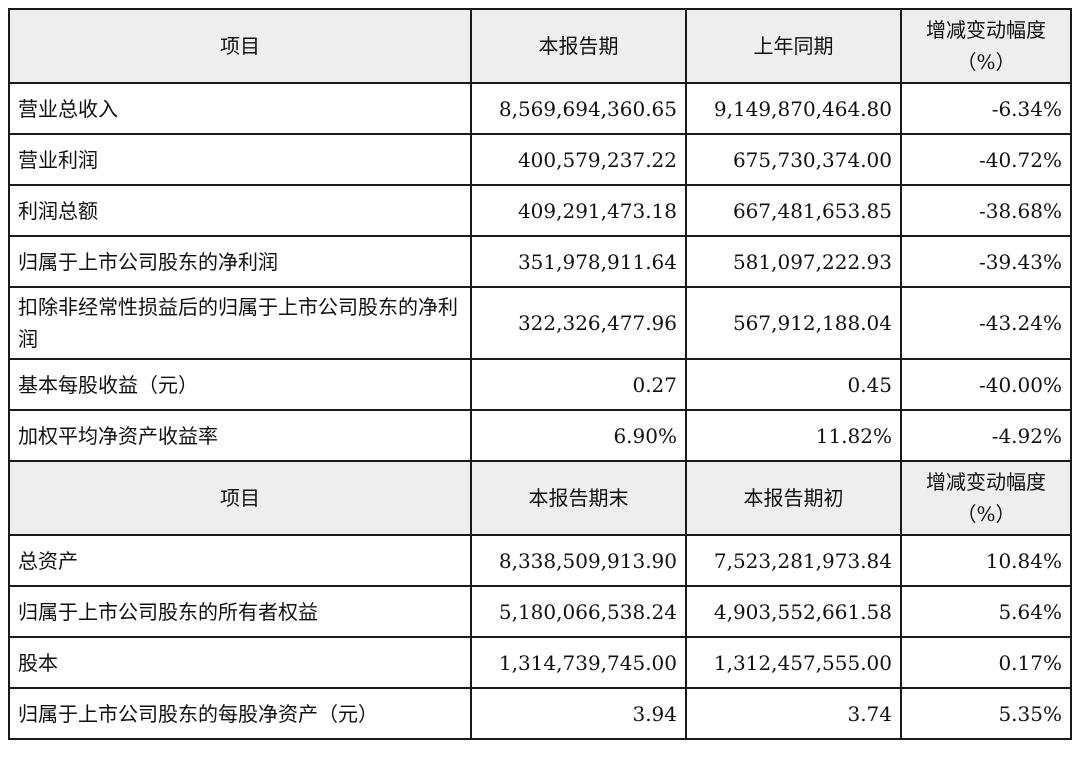 The height and width of the screenshot is (758, 1080). What do you see at coordinates (793, 323) in the screenshot?
I see `previous-value: 567,912,188.04` at bounding box center [793, 323].